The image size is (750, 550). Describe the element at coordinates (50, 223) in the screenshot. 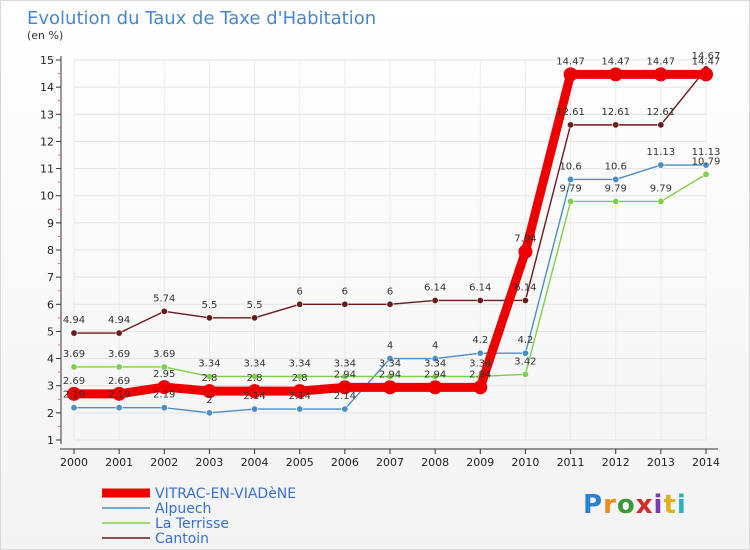

I see `y-tick-label: 9` at that location.